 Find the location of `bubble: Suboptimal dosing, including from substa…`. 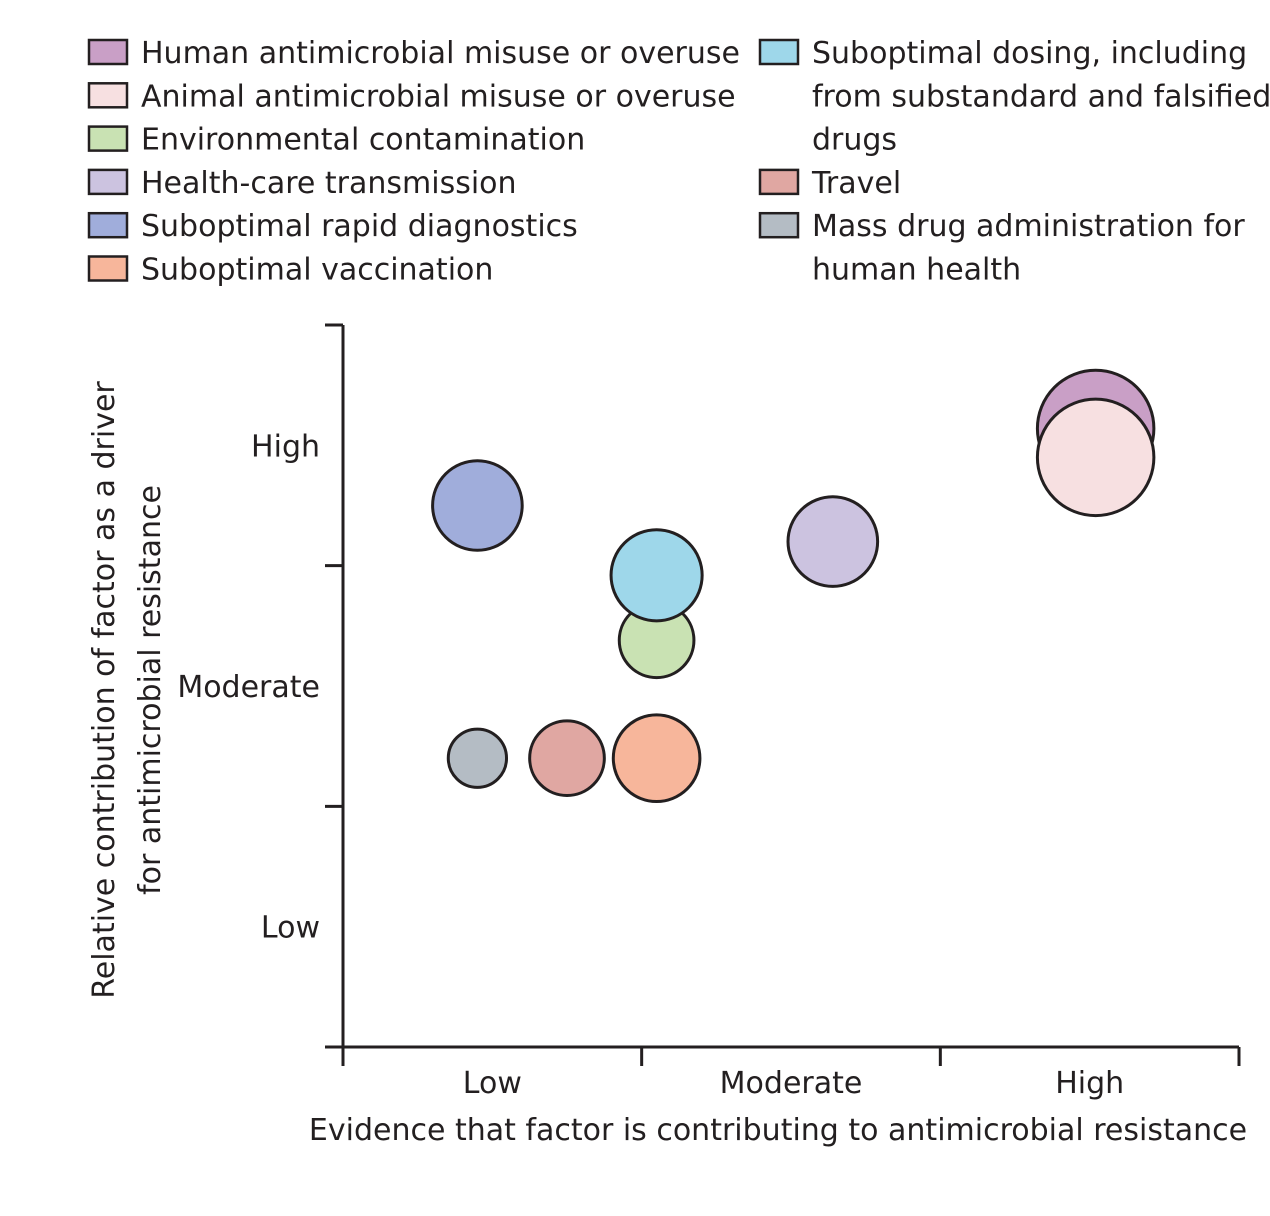

bubble: Suboptimal dosing, including from substa… is located at coordinates (656, 575).